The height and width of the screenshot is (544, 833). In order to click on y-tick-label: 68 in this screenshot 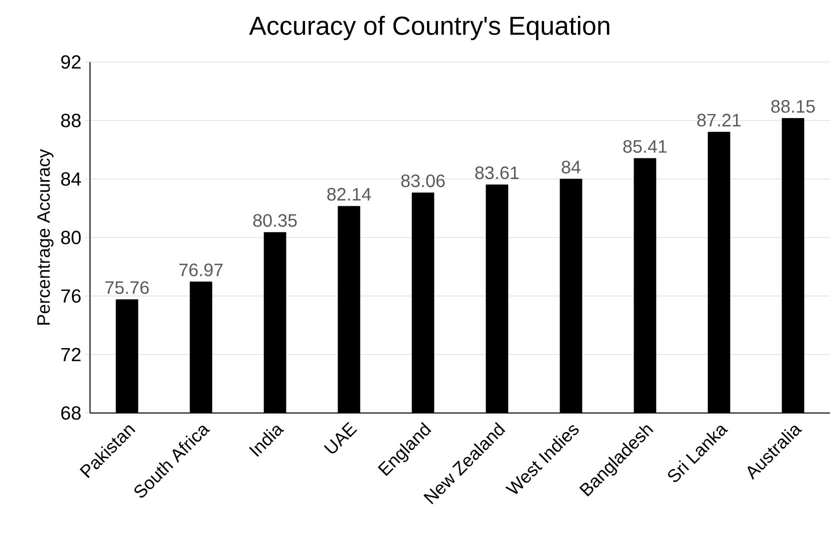, I will do `click(71, 413)`.